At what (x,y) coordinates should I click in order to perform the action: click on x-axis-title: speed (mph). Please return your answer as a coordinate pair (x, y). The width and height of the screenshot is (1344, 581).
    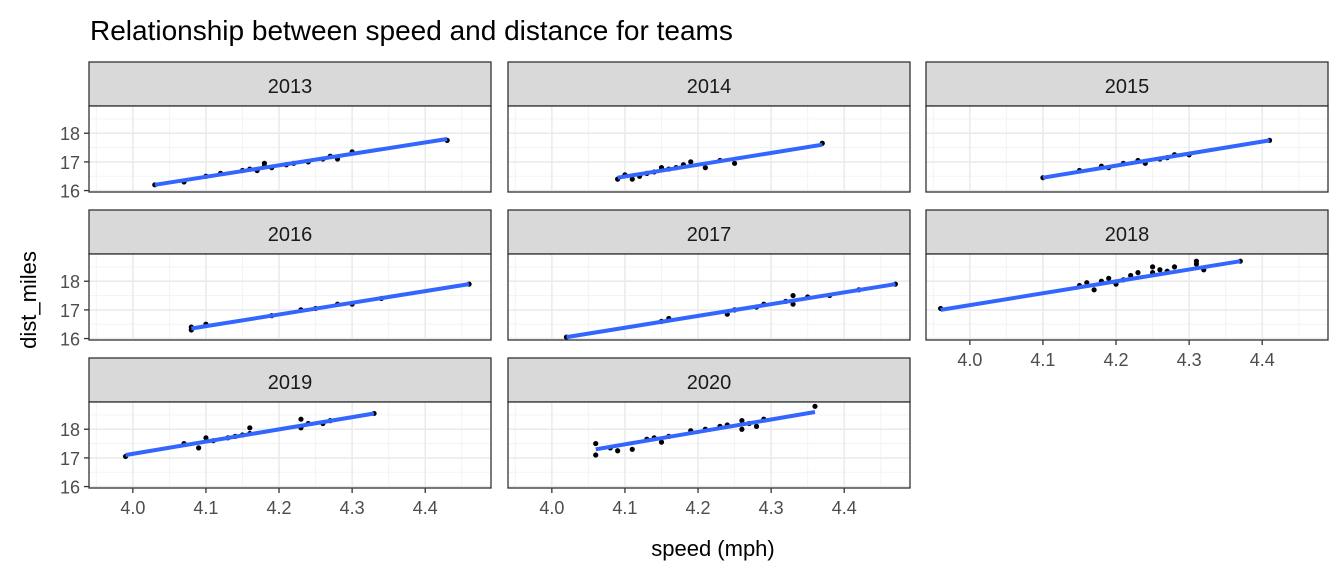
    Looking at the image, I should click on (713, 548).